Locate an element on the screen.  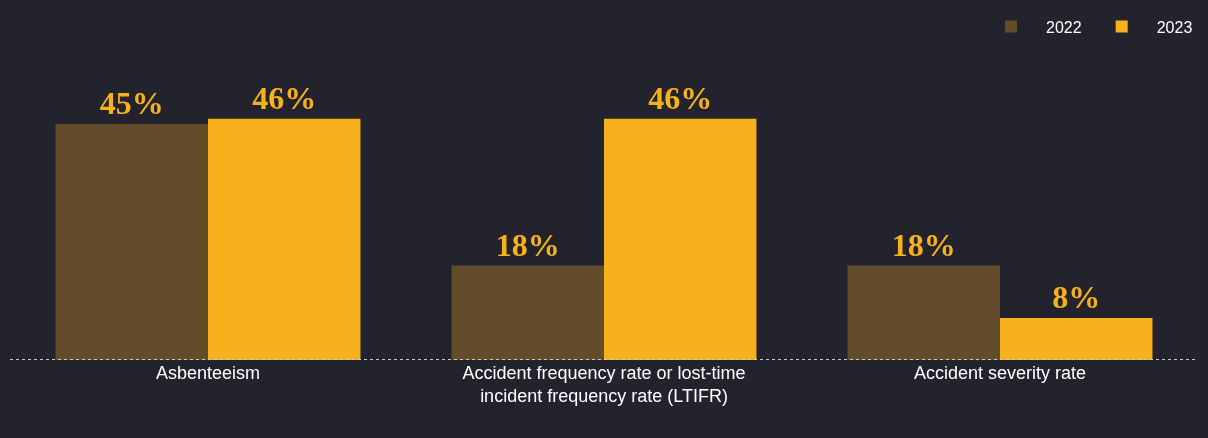
x-tick-label: Accident severity rate is located at coordinates (1000, 373).